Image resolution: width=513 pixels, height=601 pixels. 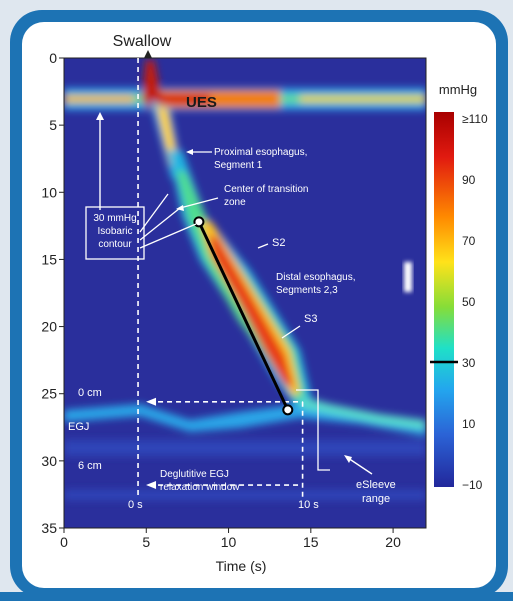 What do you see at coordinates (469, 363) in the screenshot?
I see `colorbar-tick-label: 30` at bounding box center [469, 363].